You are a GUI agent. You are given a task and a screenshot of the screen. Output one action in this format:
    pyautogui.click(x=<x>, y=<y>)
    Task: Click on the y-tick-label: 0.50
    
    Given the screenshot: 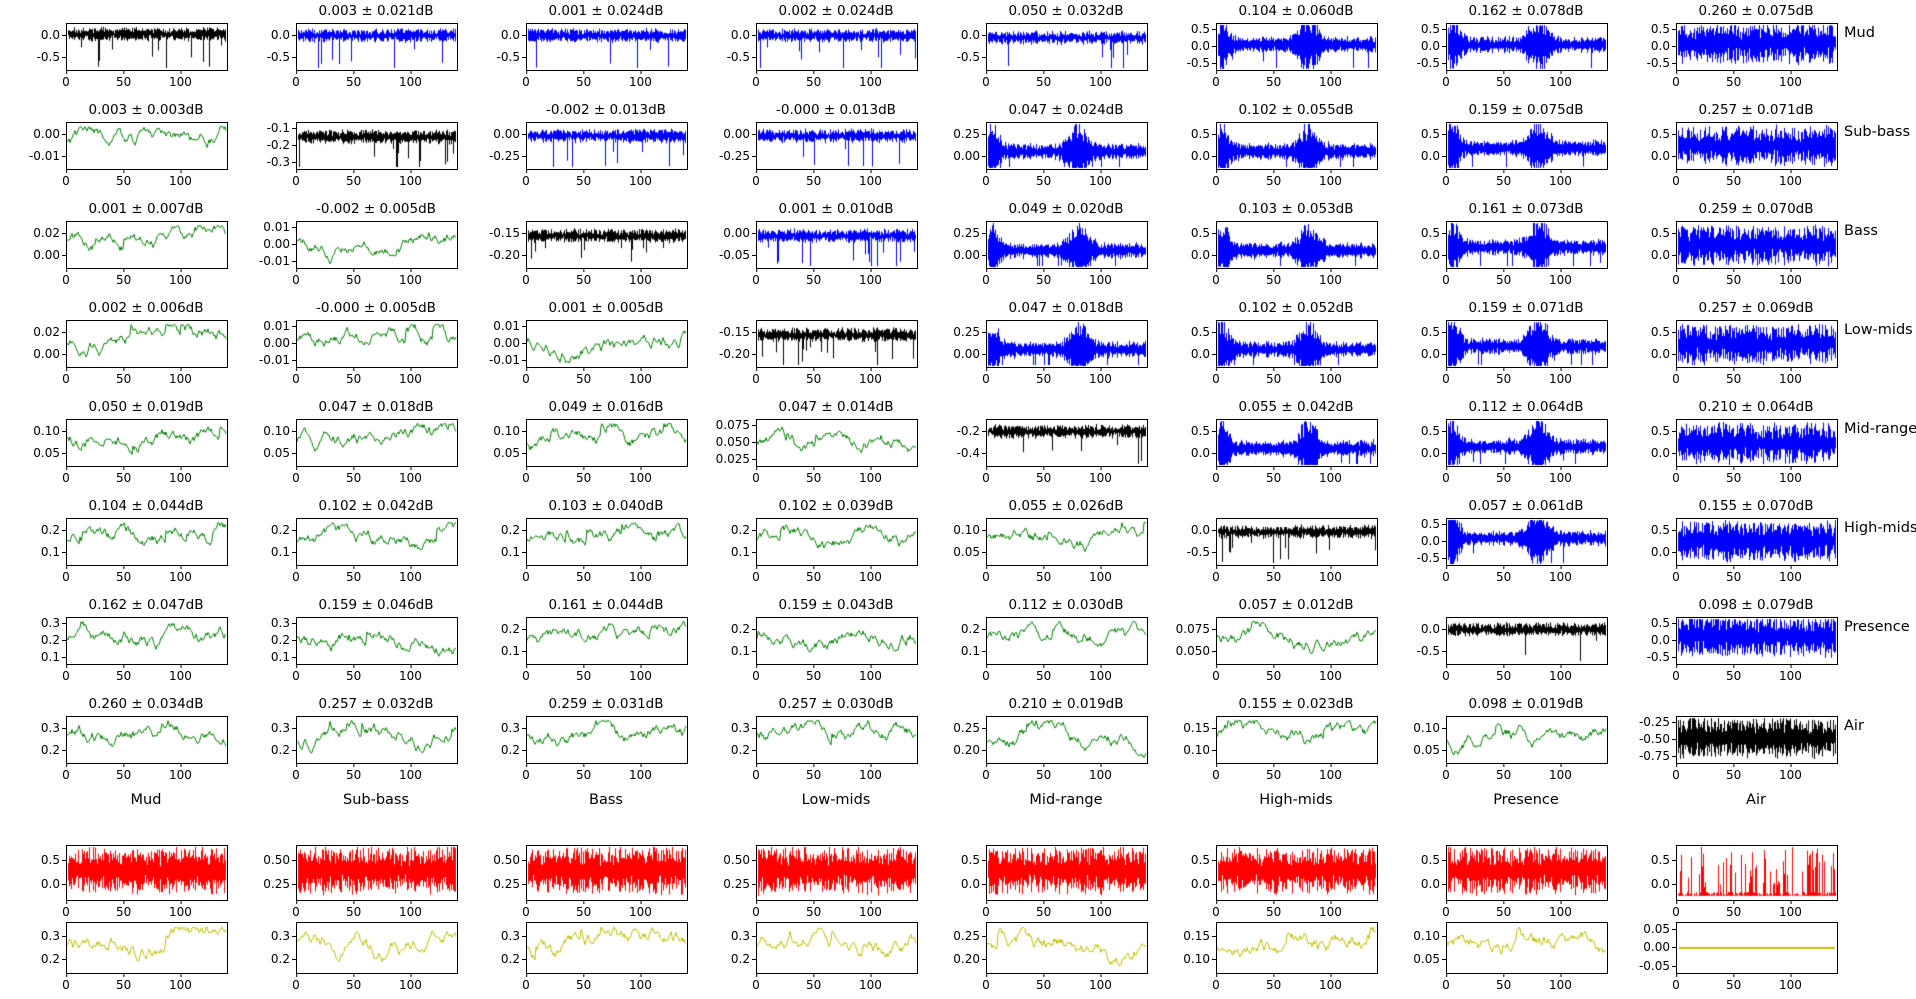 What is the action you would take?
    pyautogui.click(x=279, y=859)
    